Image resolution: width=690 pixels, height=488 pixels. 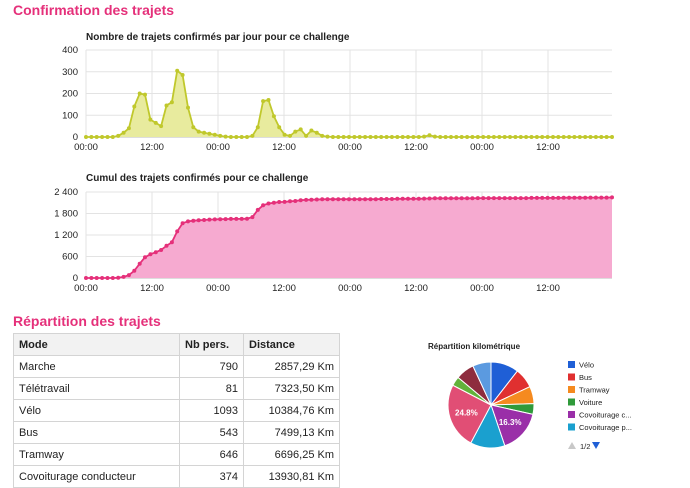 I want to click on legend-next-arrow-icon, so click(x=596, y=445).